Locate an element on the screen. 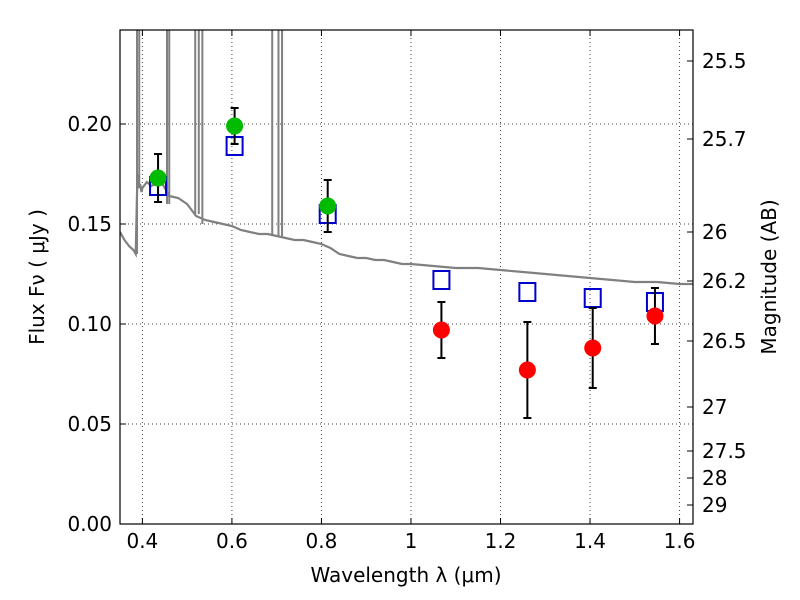  mag-tick-label: 26 is located at coordinates (714, 232).